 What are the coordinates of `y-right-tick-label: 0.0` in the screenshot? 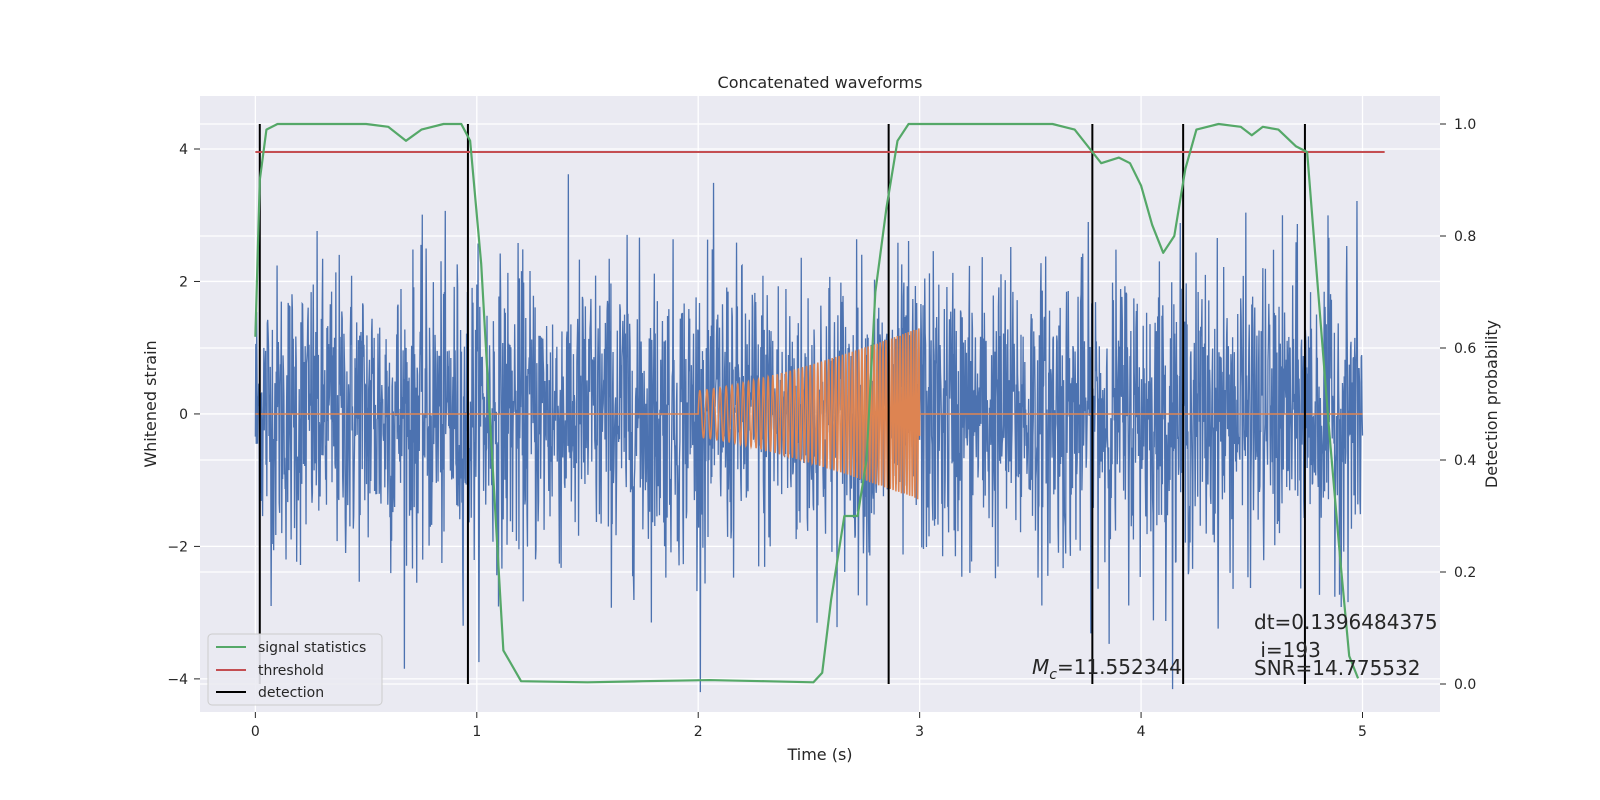 It's located at (1465, 685).